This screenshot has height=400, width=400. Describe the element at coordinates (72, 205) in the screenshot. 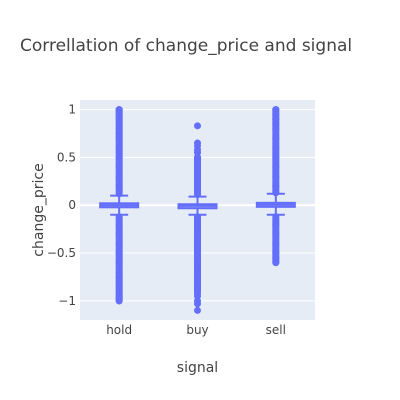

I see `y-tick-label: 0` at that location.